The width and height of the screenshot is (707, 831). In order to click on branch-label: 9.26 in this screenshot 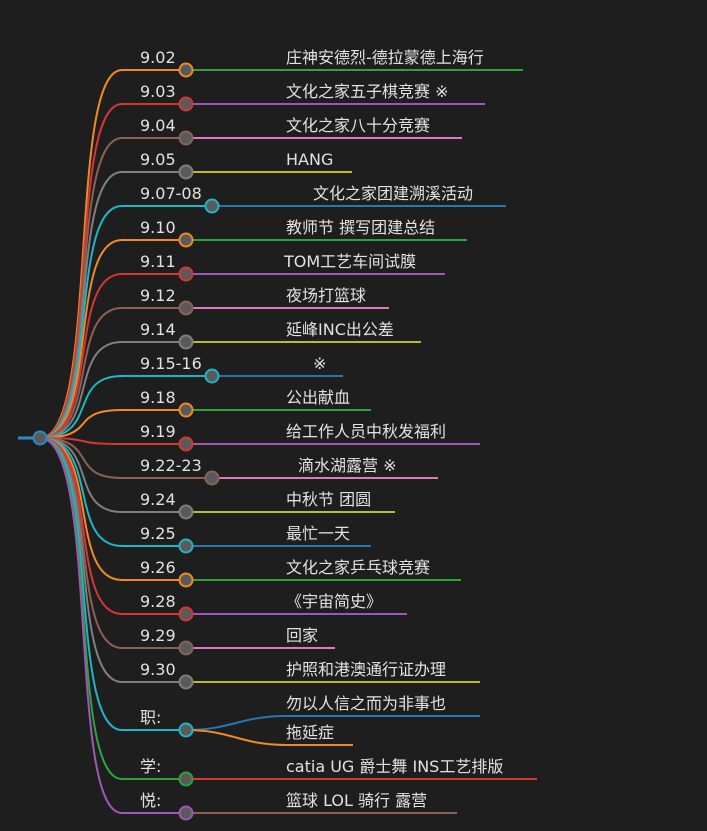, I will do `click(158, 567)`.